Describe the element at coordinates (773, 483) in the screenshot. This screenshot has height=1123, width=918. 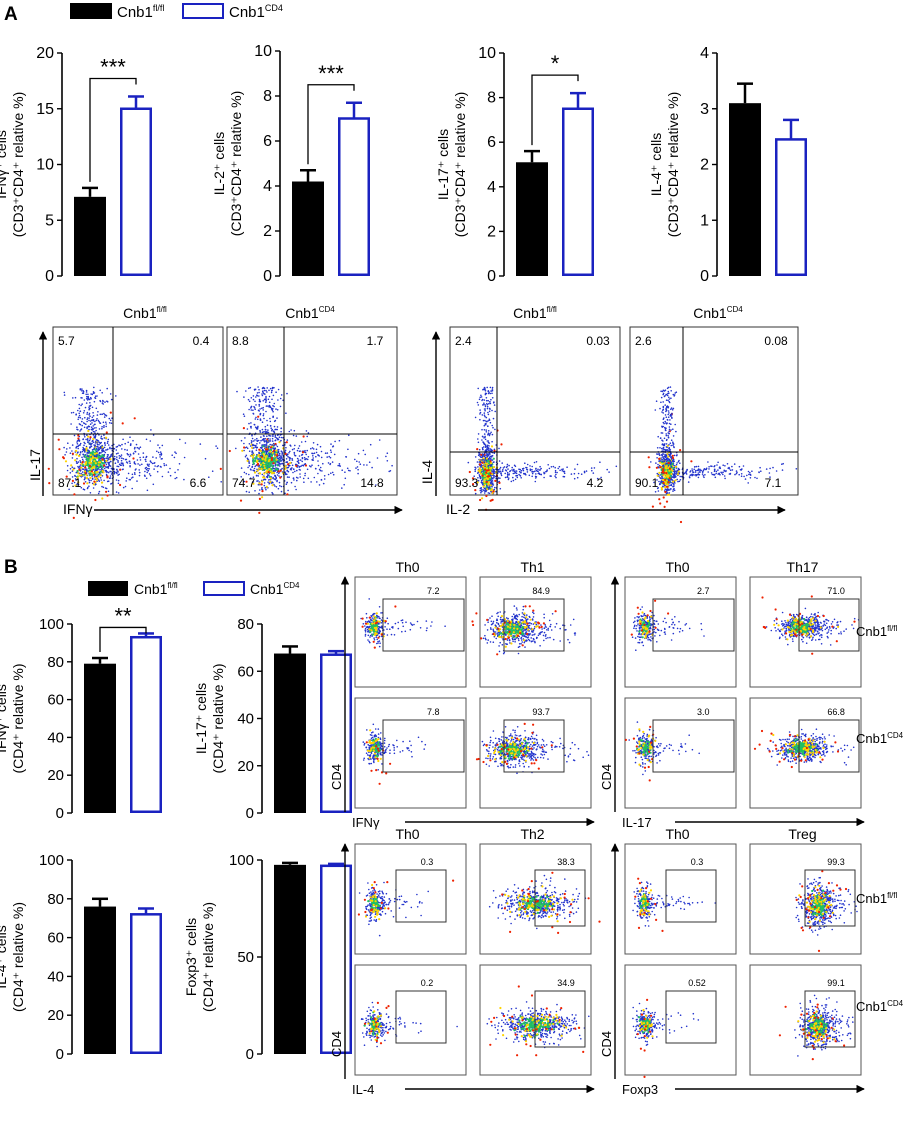
I see `quadrant-lr: 7.1` at that location.